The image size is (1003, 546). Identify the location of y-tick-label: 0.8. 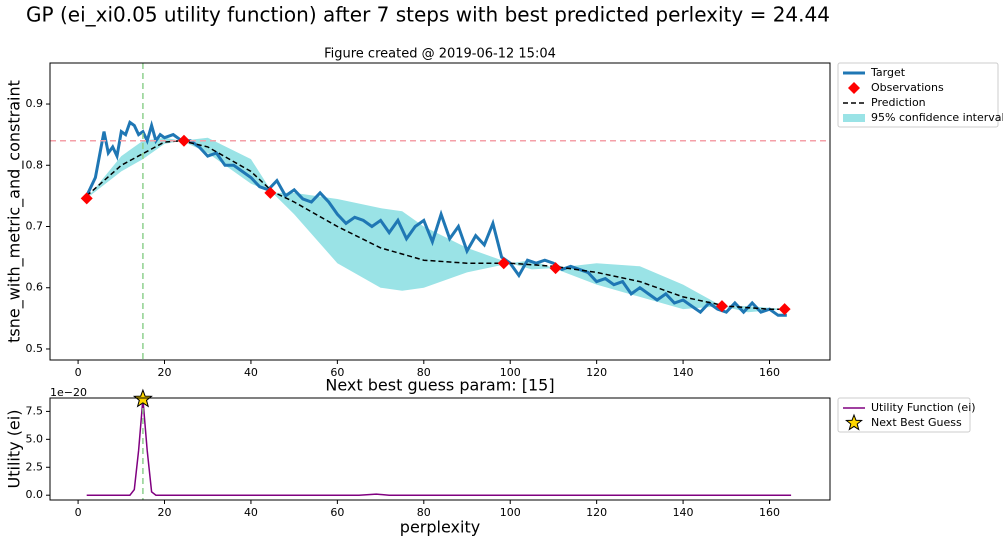
(35, 164).